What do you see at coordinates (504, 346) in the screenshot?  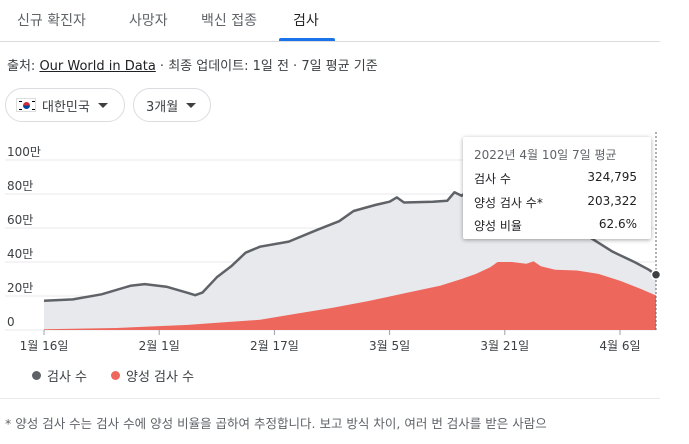 I see `x-tick-label: 3월 21일` at bounding box center [504, 346].